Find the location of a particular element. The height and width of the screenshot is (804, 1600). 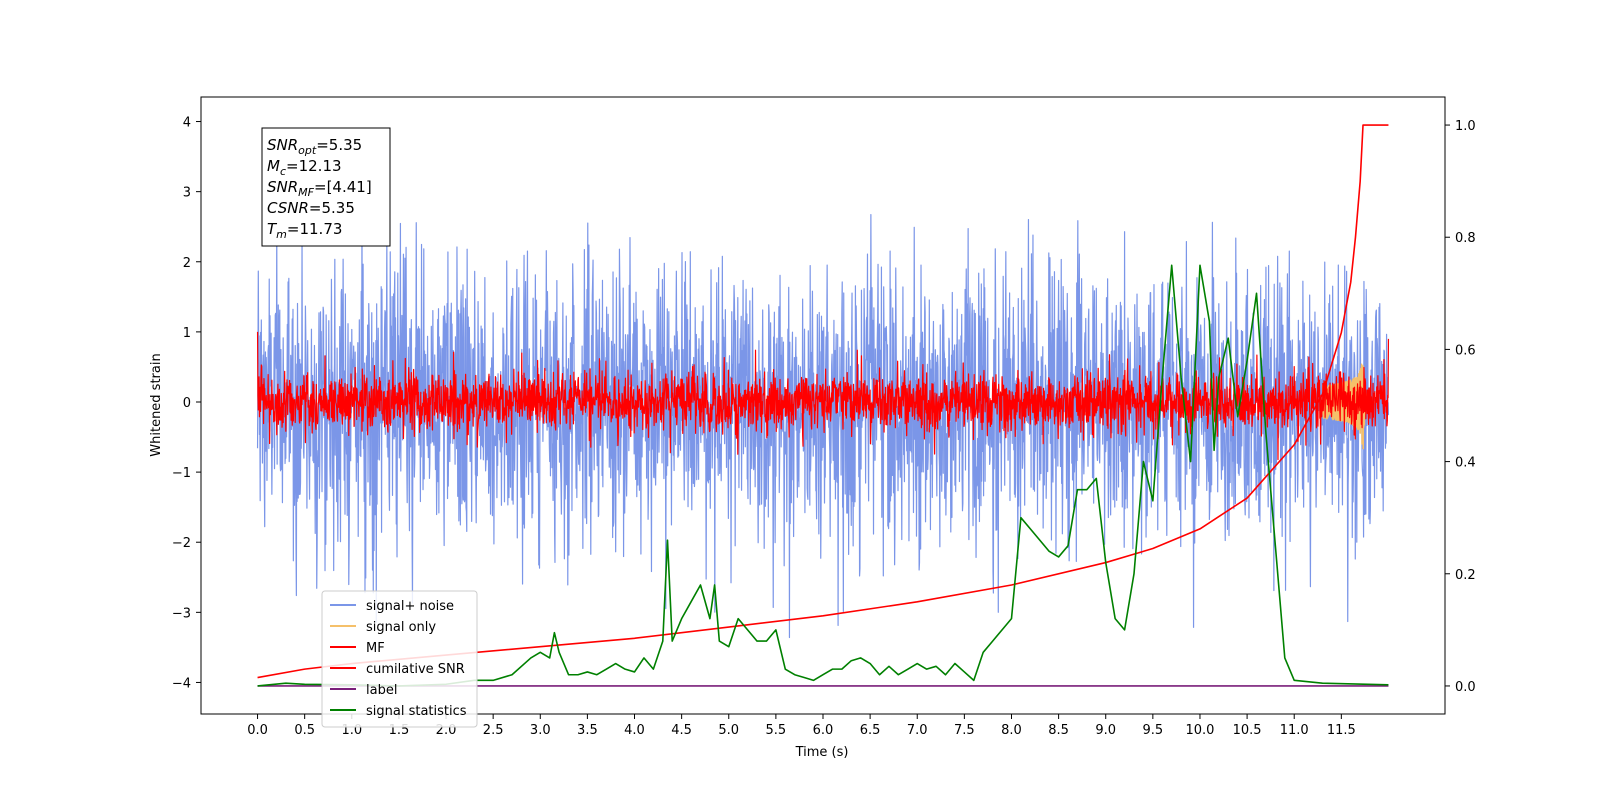

y-axis-label: Whitened strain is located at coordinates (156, 404).